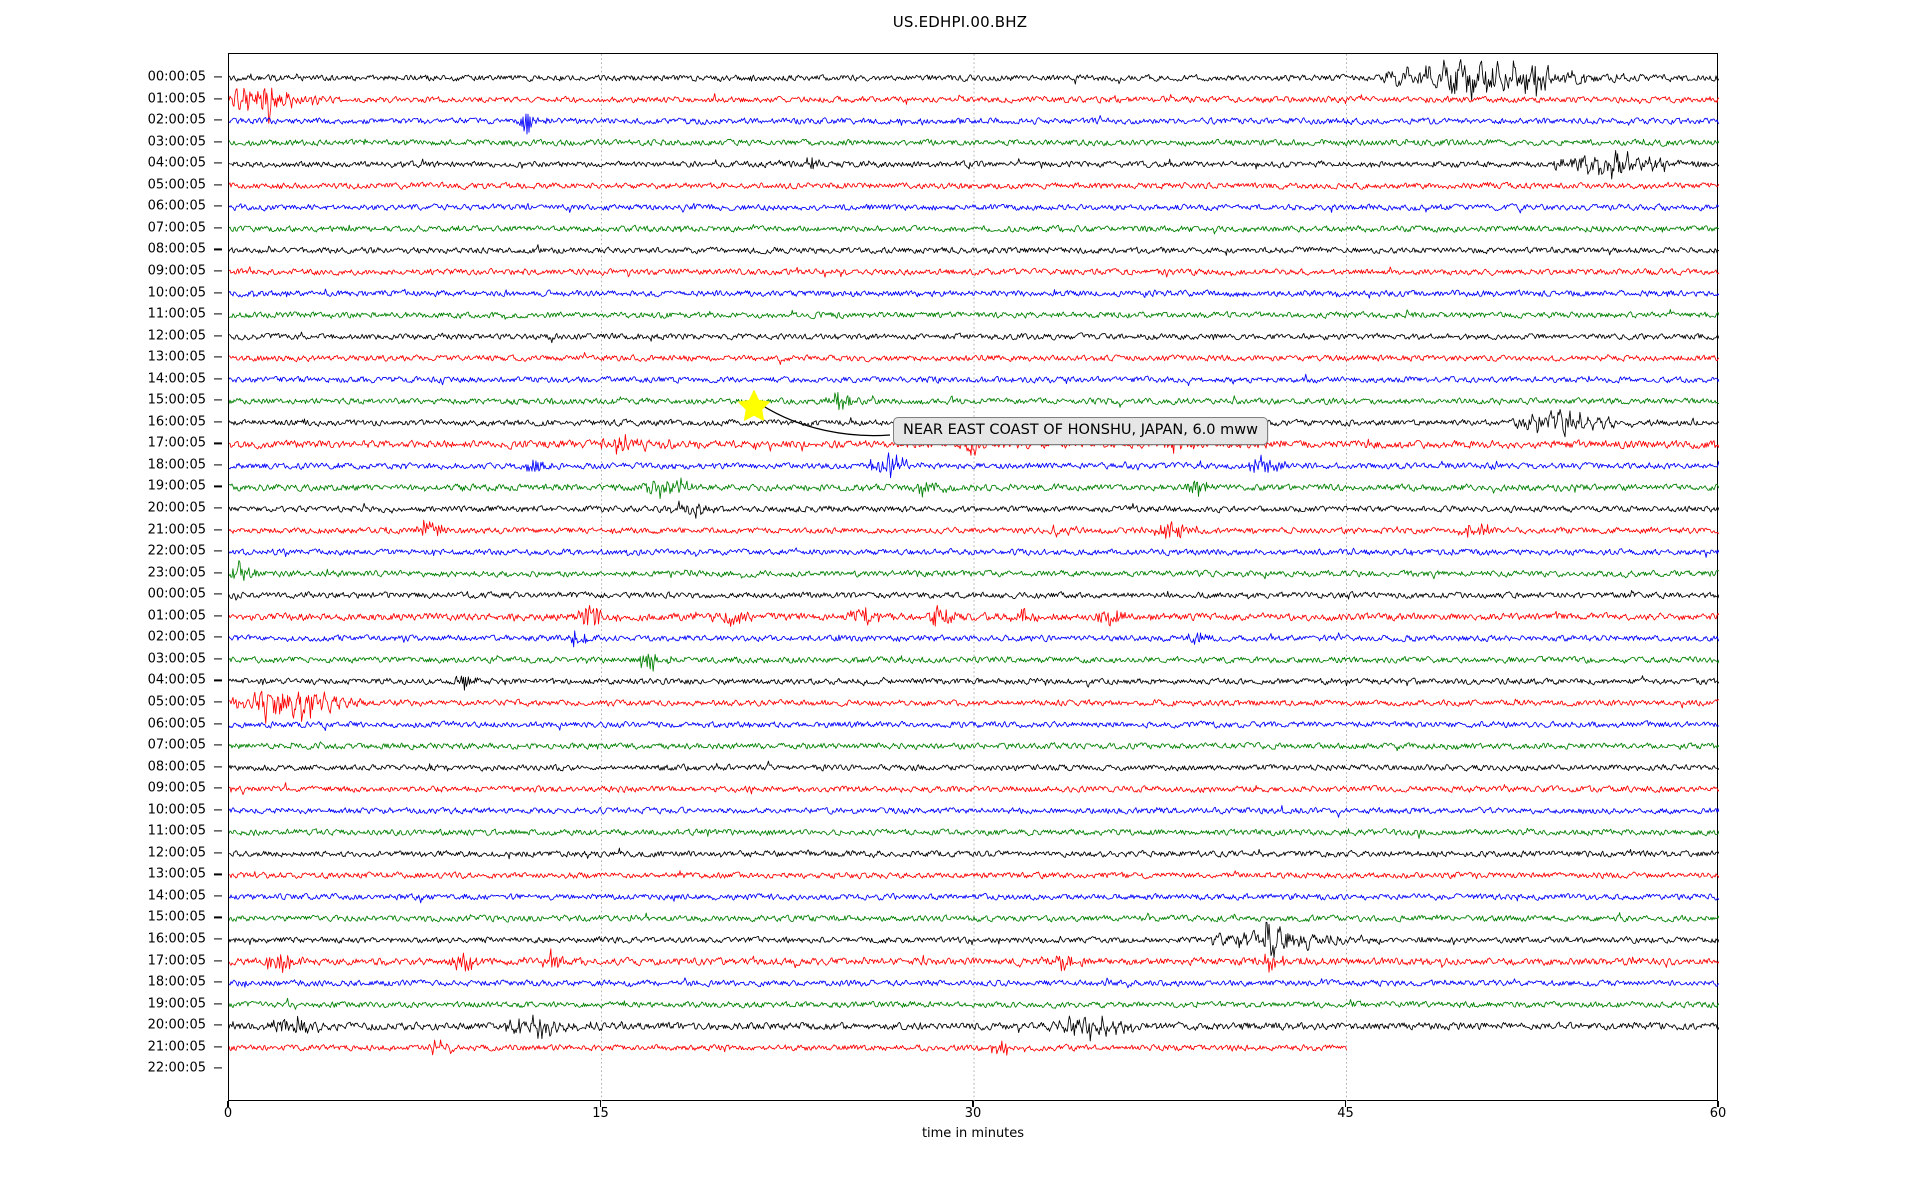 The height and width of the screenshot is (1200, 1920). I want to click on y-tick-label: 09:00:05, so click(176, 788).